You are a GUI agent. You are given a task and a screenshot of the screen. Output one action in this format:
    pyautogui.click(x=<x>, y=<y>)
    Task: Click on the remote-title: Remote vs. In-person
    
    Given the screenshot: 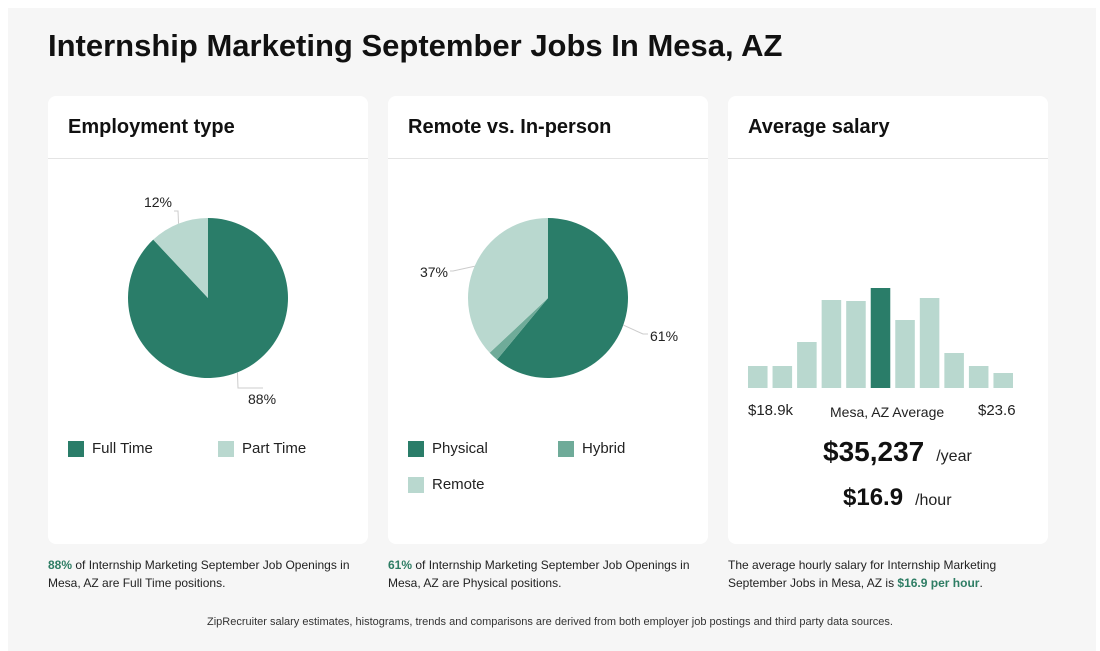 What is the action you would take?
    pyautogui.click(x=510, y=127)
    